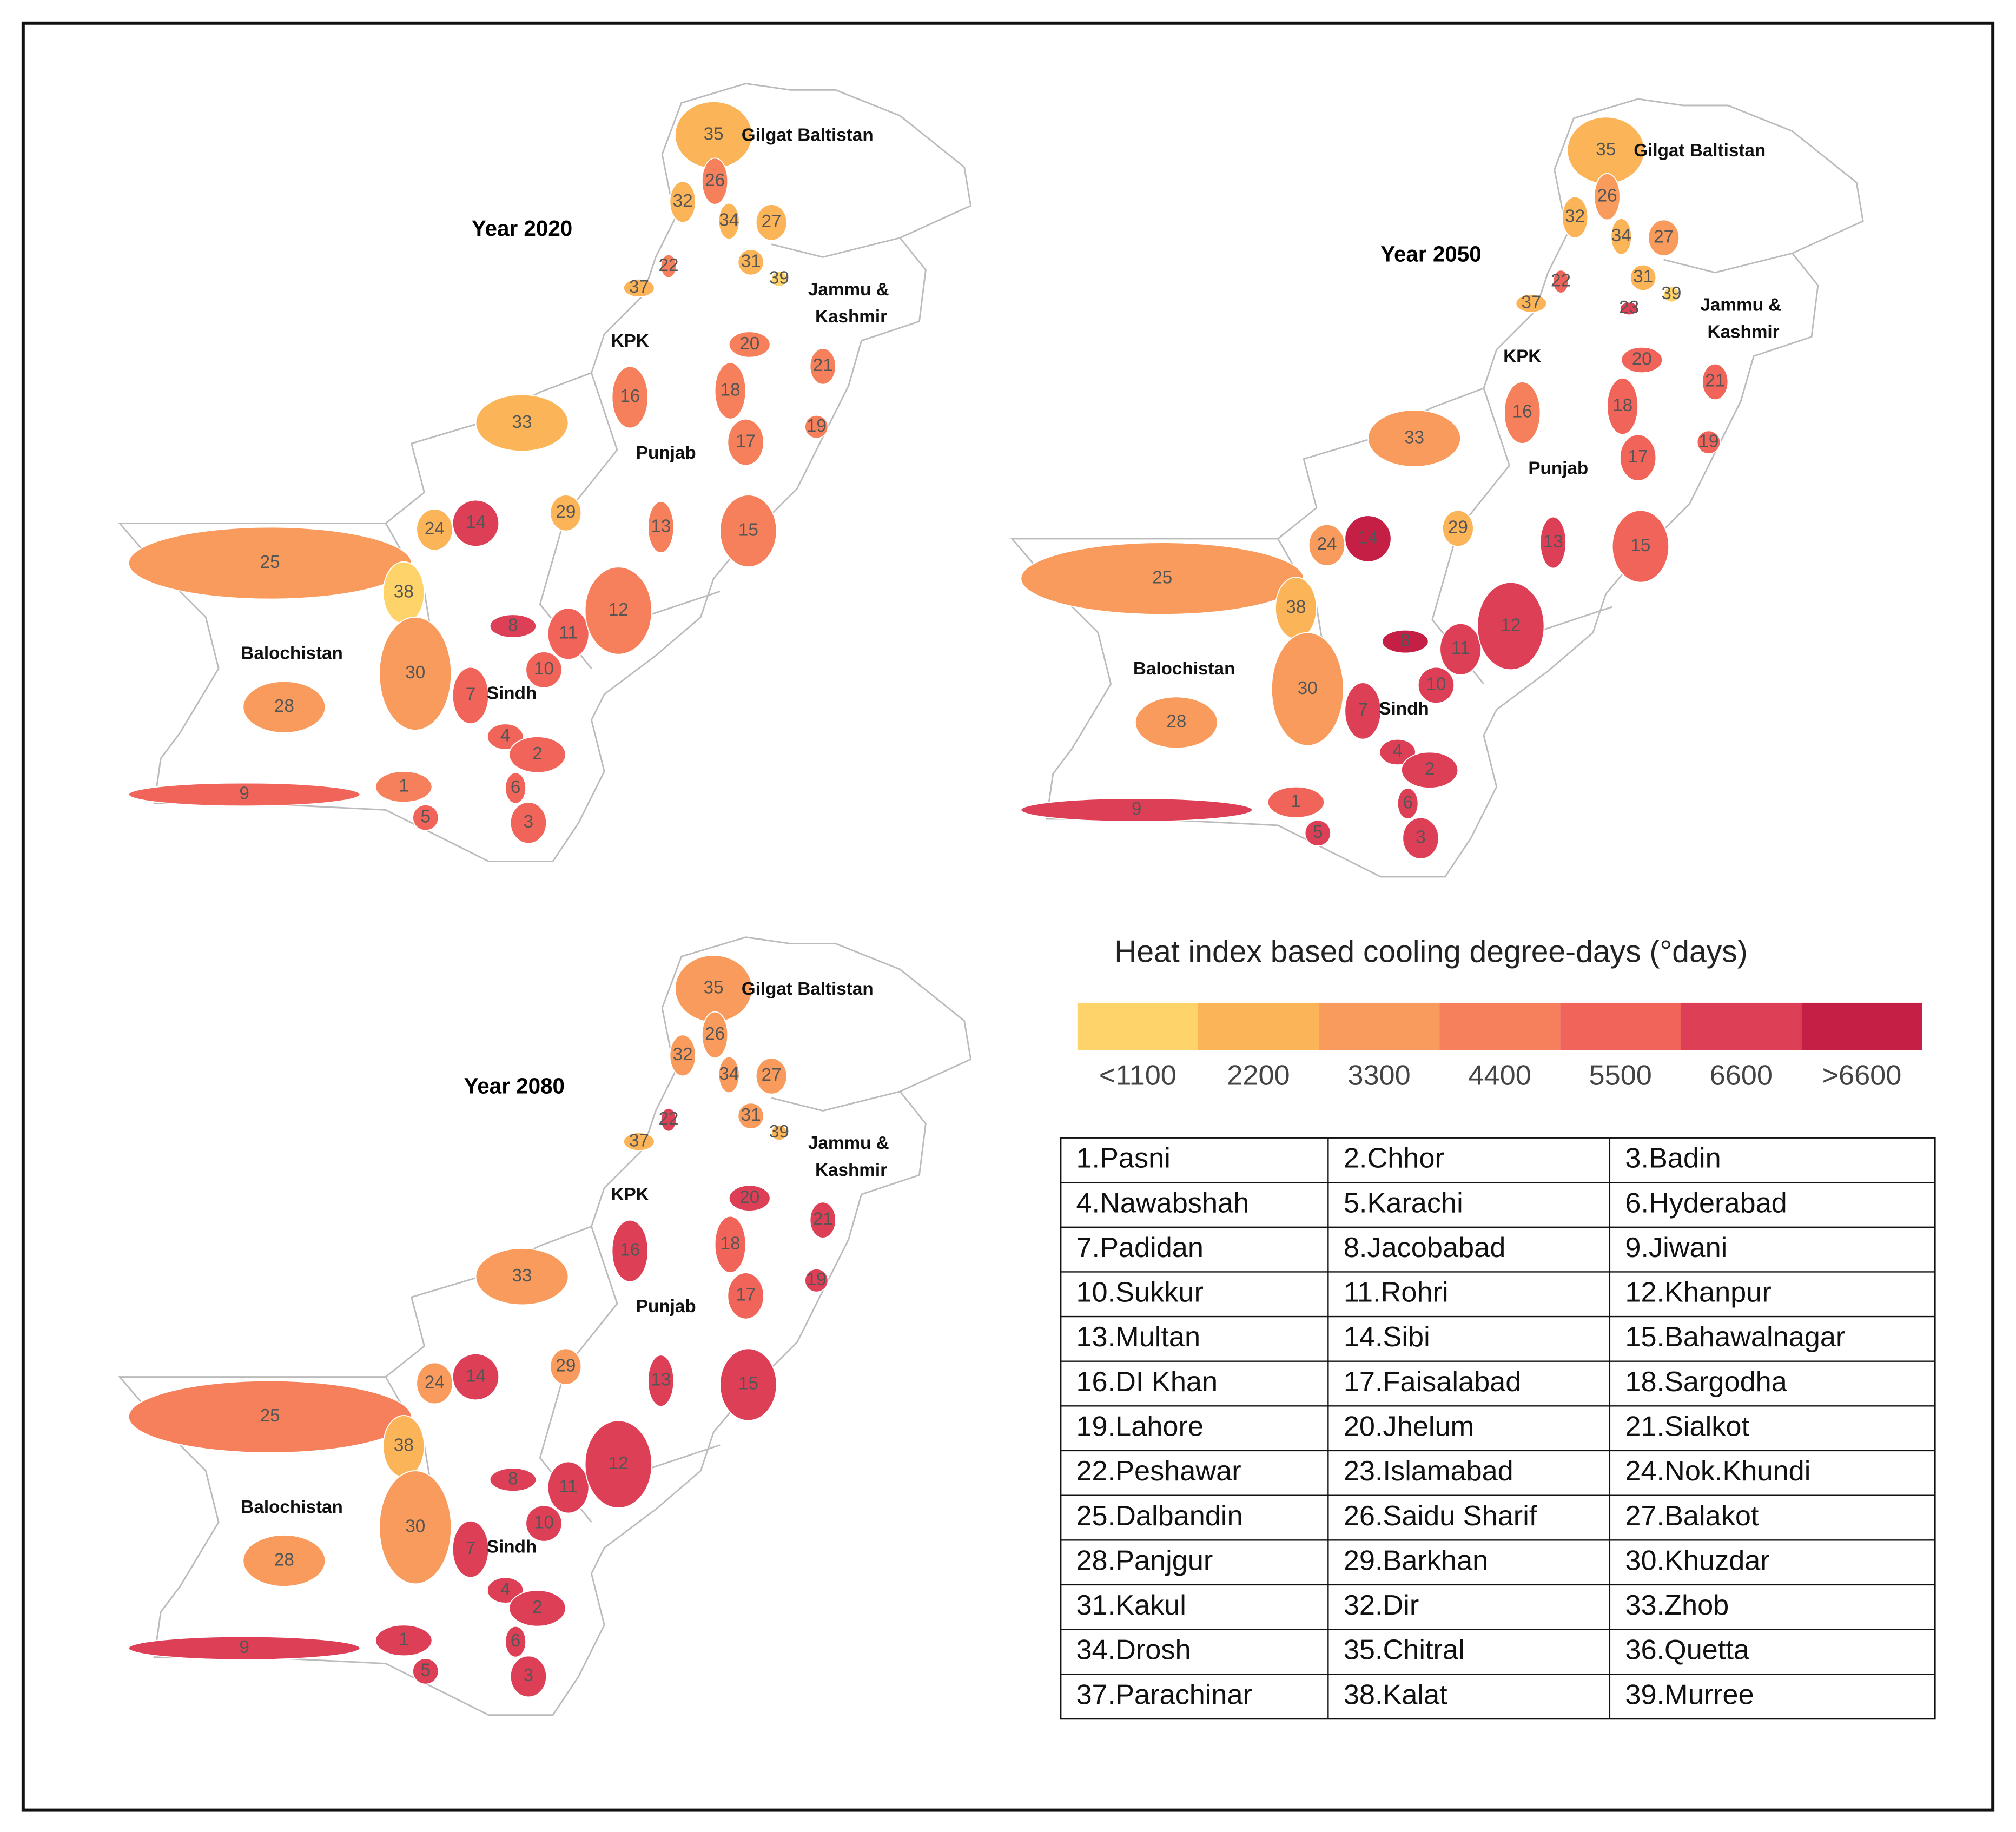 This screenshot has height=1832, width=2016. Describe the element at coordinates (1735, 1337) in the screenshot. I see `table-cell: 15.Bahawalnagar` at that location.